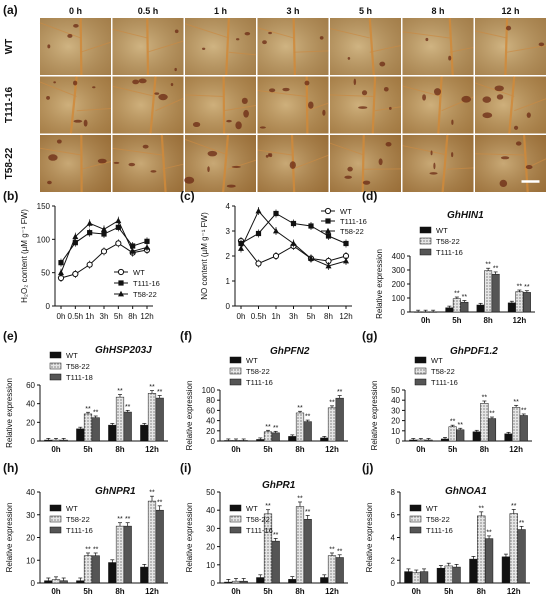 The image size is (550, 606). What do you see at coordinates (30, 385) in the screenshot?
I see `y-tick-label: 60` at bounding box center [30, 385].